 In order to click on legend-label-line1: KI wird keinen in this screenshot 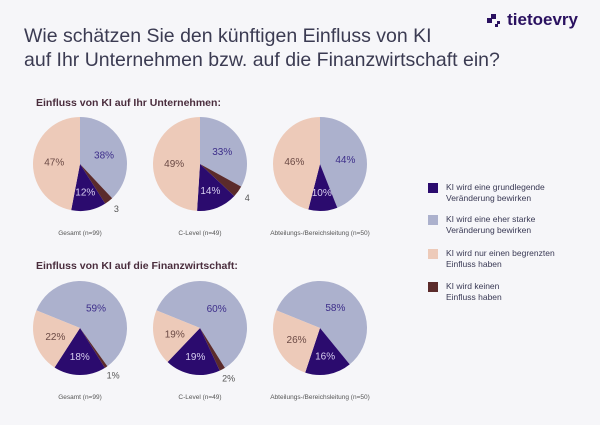, I will do `click(473, 286)`.